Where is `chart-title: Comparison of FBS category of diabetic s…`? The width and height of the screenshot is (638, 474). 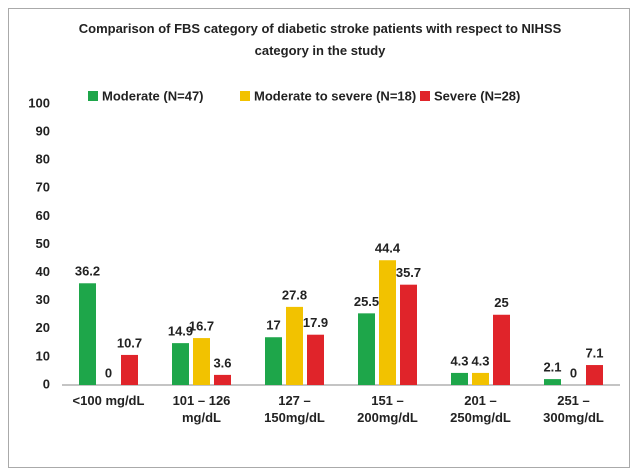 chart-title: Comparison of FBS category of diabetic s… is located at coordinates (320, 39).